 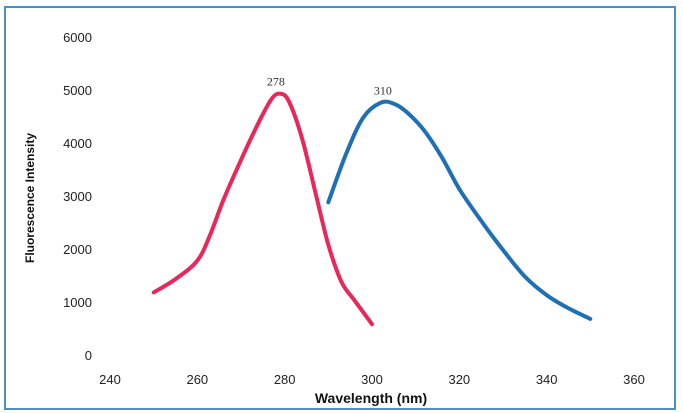 What do you see at coordinates (110, 379) in the screenshot?
I see `x-tick-label: 240` at bounding box center [110, 379].